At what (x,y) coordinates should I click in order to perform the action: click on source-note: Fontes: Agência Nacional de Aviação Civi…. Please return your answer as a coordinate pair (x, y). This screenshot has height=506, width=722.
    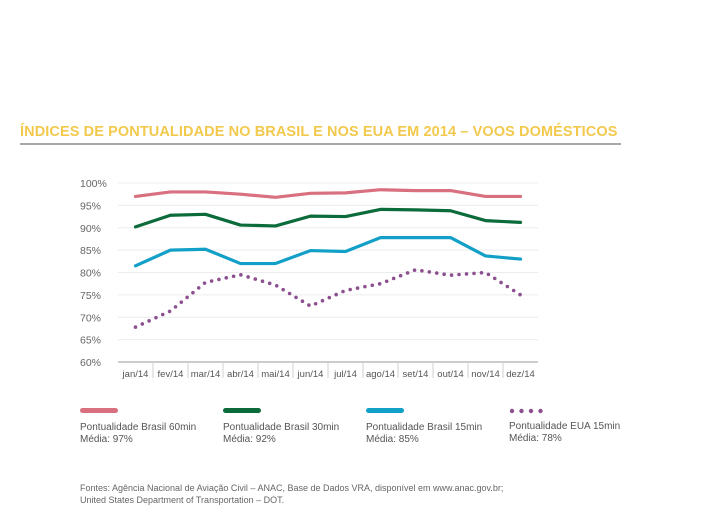
    Looking at the image, I should click on (291, 494).